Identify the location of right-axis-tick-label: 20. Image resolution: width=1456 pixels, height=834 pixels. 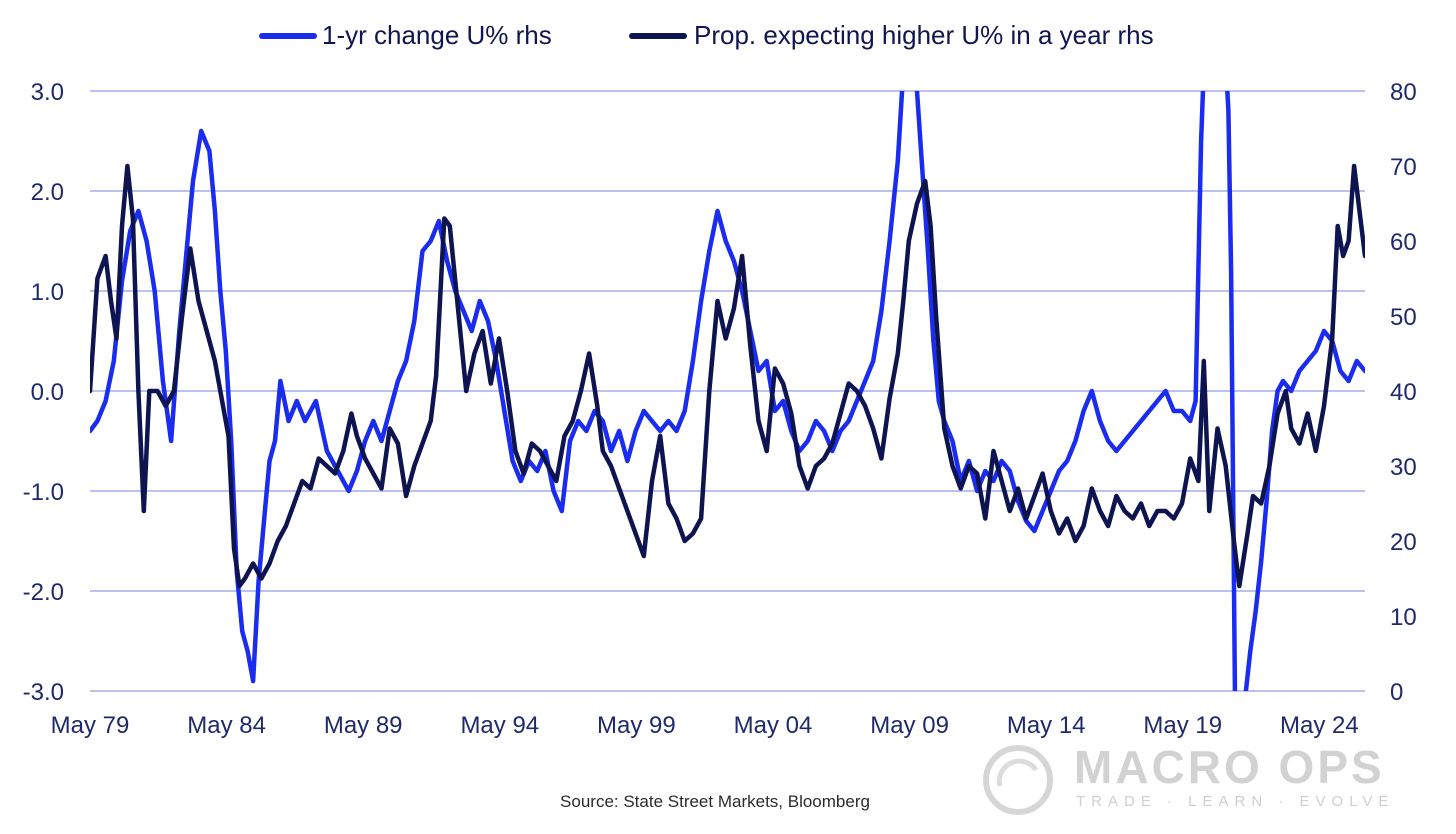
(1403, 542).